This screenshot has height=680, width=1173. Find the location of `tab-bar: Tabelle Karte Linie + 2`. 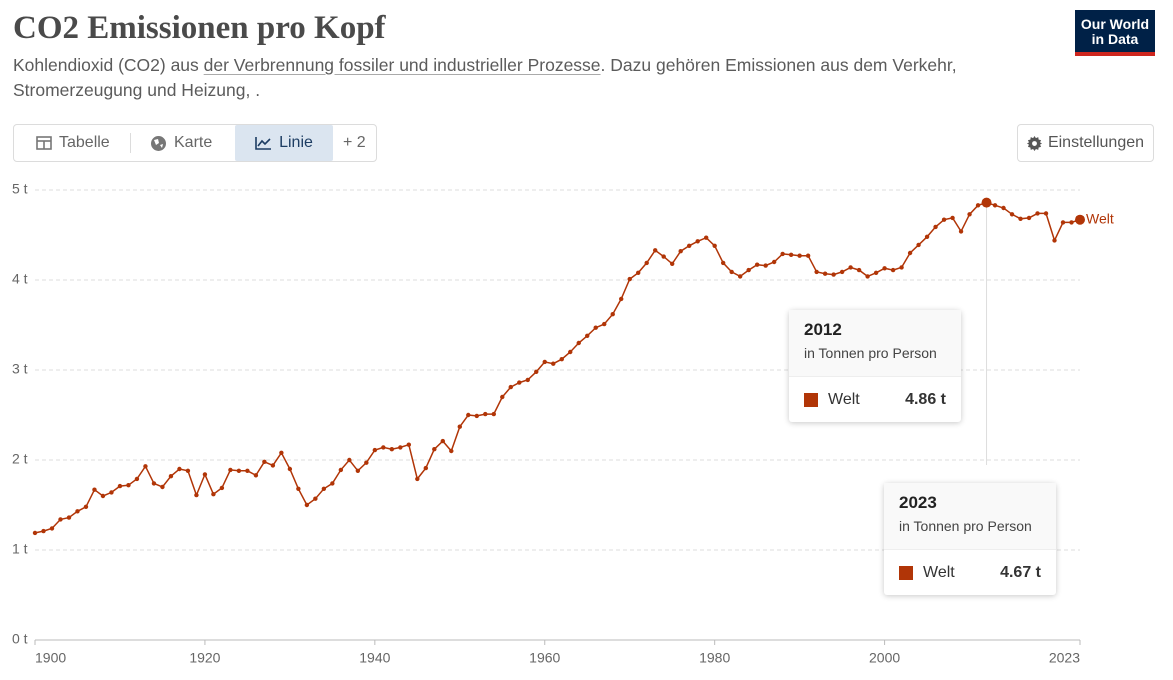

tab-bar: Tabelle Karte Linie + 2 is located at coordinates (195, 143).